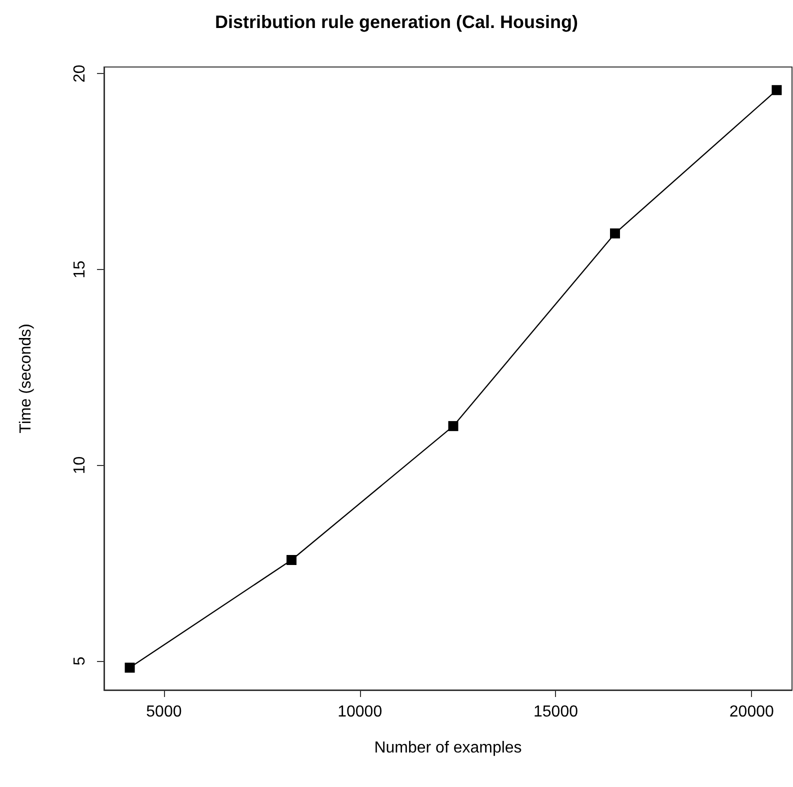  What do you see at coordinates (448, 748) in the screenshot?
I see `x-axis-title: Number of examples` at bounding box center [448, 748].